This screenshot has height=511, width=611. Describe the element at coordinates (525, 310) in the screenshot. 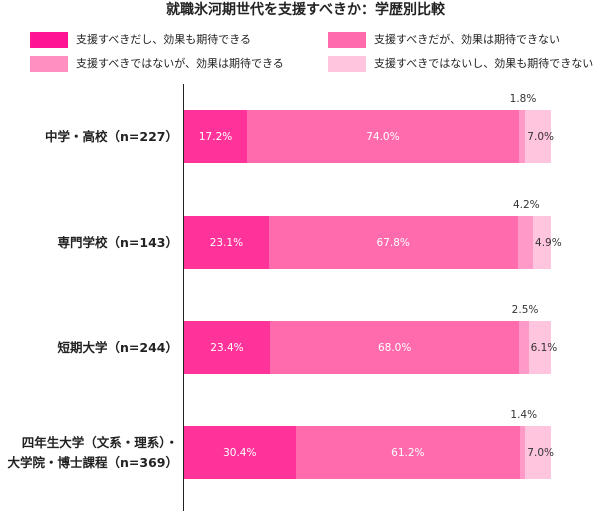

I see `data-label: 2.5%` at that location.